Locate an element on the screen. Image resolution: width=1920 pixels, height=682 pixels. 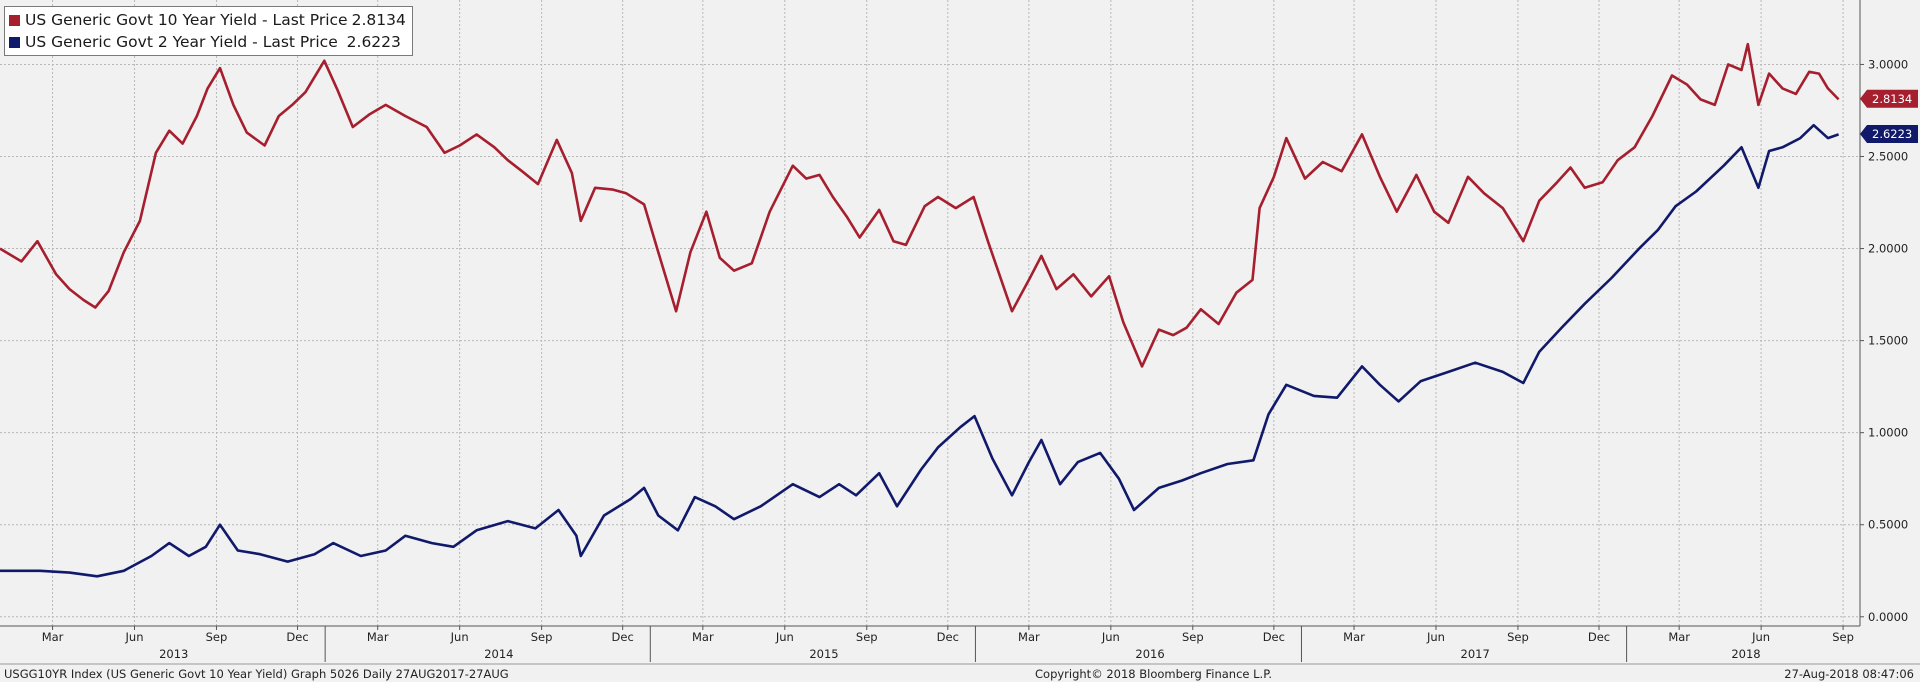
x-year-label: 2014 is located at coordinates (498, 654).